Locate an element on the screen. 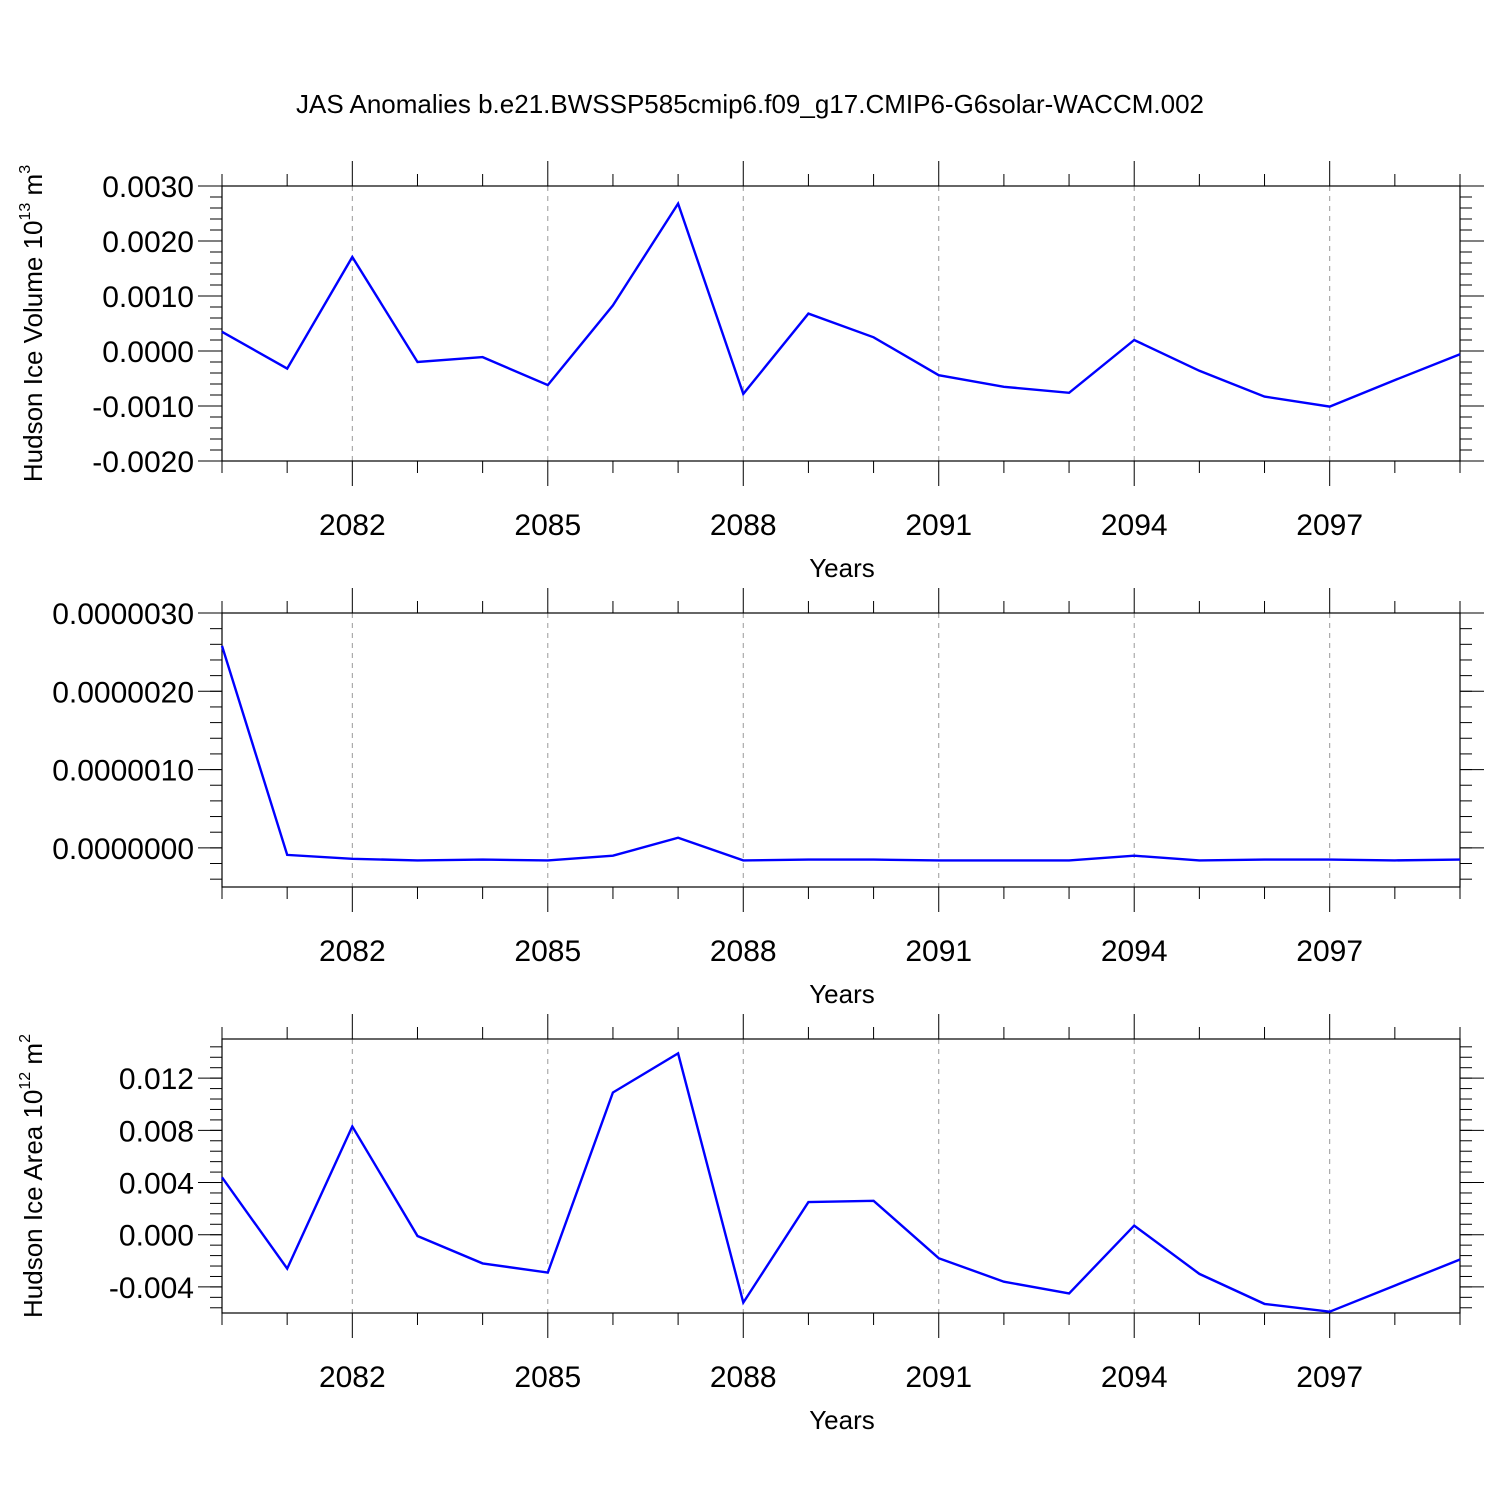 The image size is (1500, 1500). y-axis-title-text: Hudson Ice Volume 10 is located at coordinates (33, 351).